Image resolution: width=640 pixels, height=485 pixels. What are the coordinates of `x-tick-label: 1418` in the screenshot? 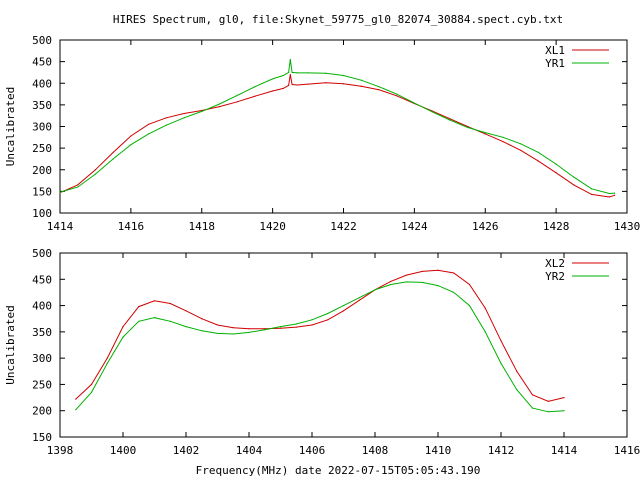 It's located at (202, 226).